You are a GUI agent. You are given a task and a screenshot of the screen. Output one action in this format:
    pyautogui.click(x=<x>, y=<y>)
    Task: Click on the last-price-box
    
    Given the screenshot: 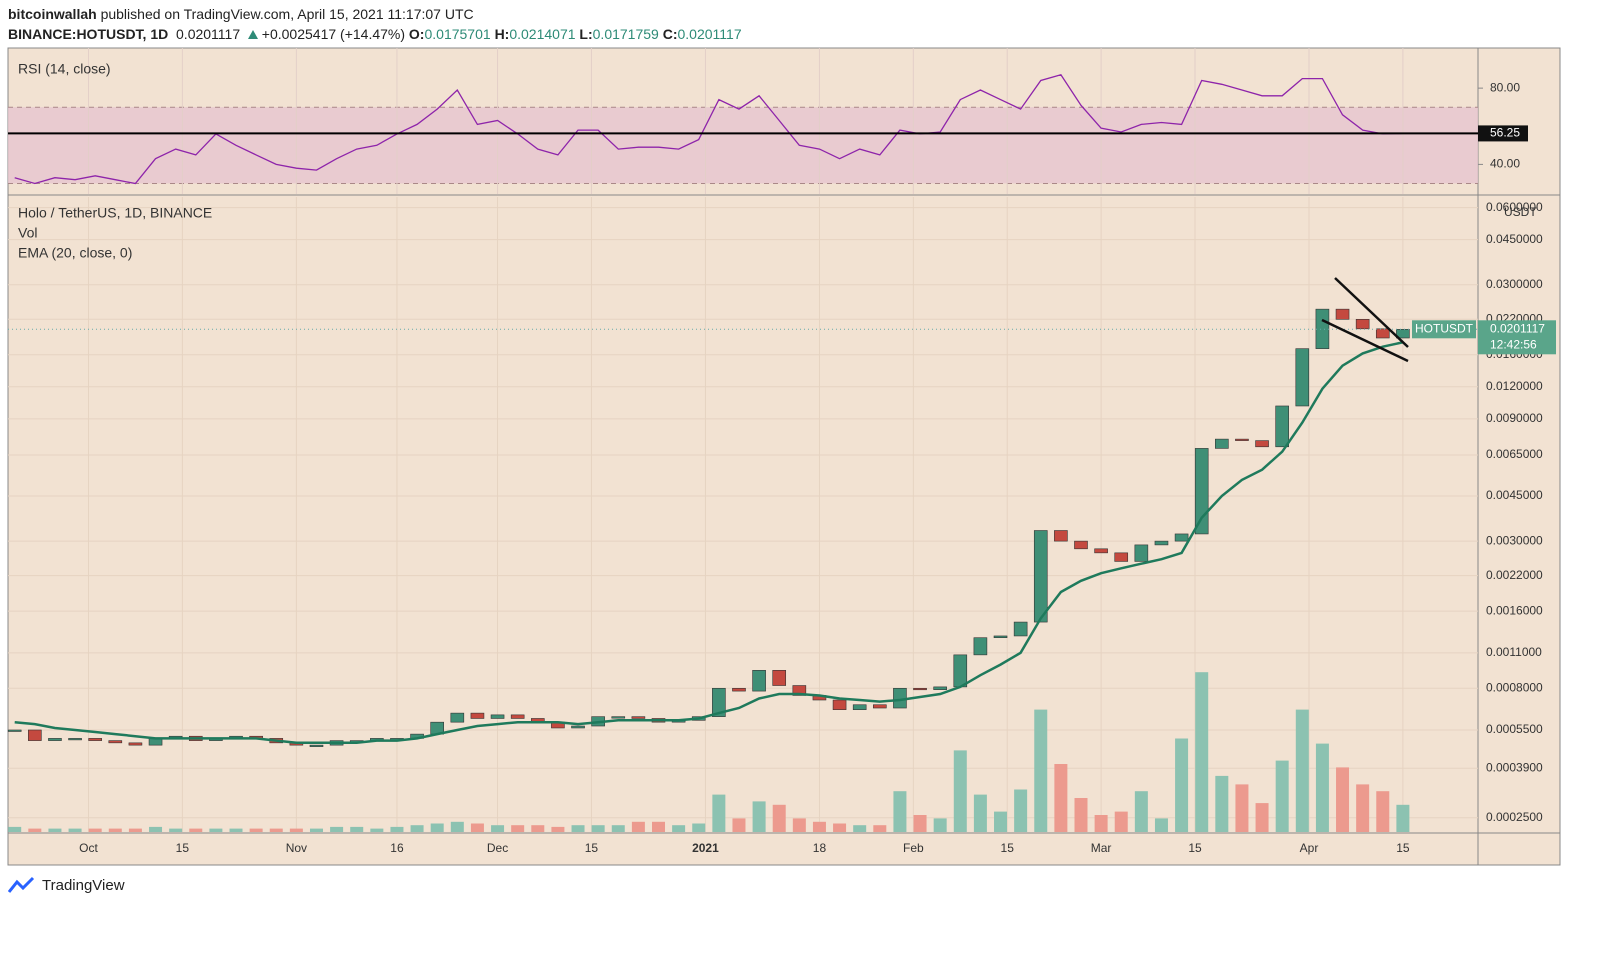 What is the action you would take?
    pyautogui.click(x=1517, y=337)
    